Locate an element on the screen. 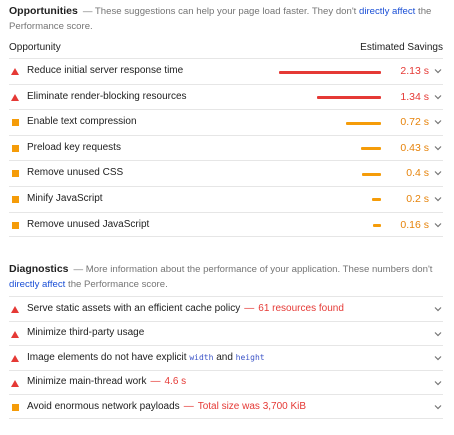  diagnostic-detail: 61 resources found is located at coordinates (301, 308).